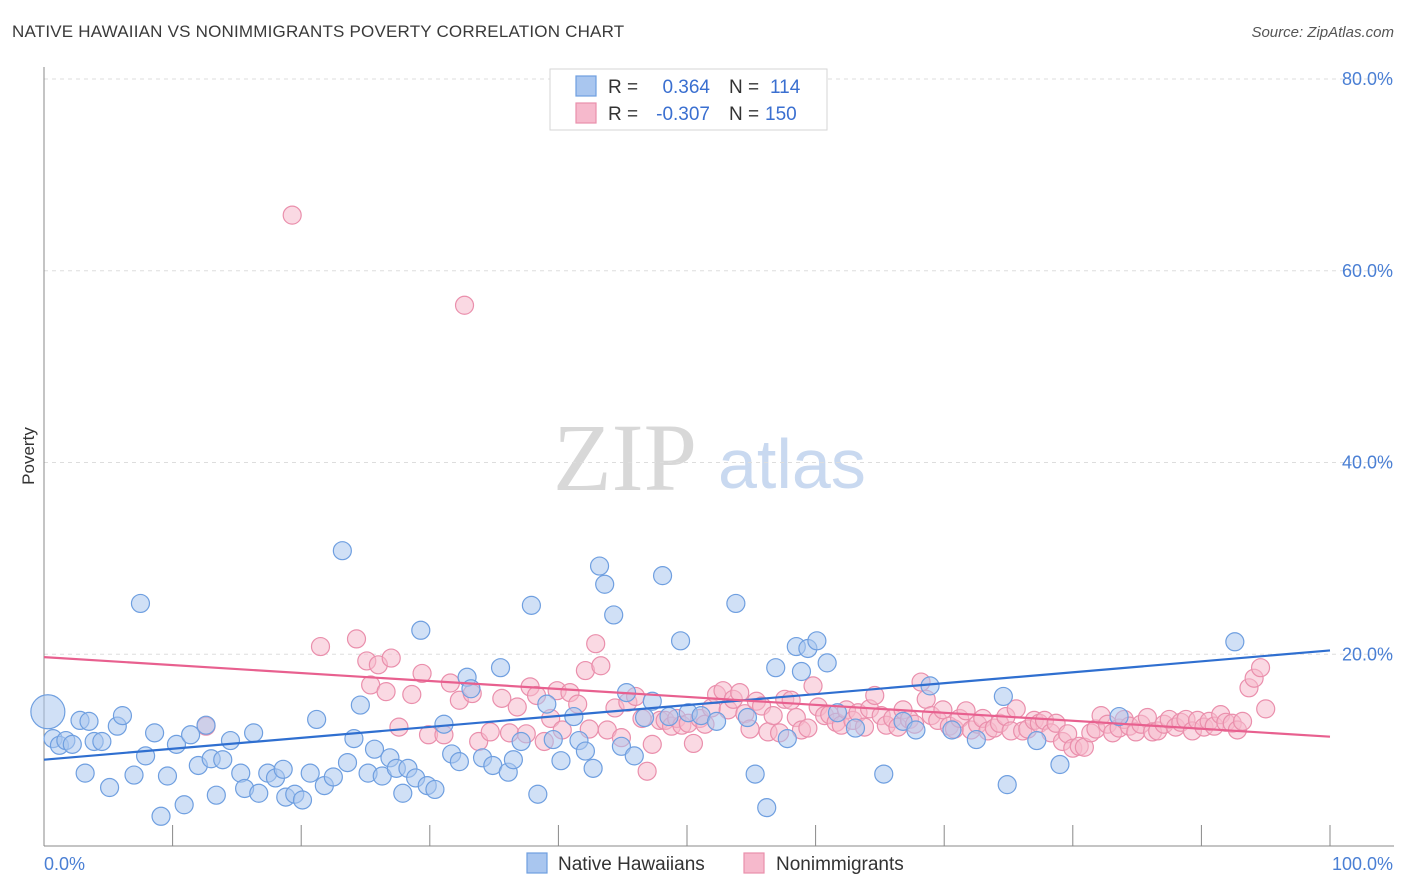  What do you see at coordinates (744, 114) in the screenshot?
I see `legend-n-label-2: N =` at bounding box center [744, 114].